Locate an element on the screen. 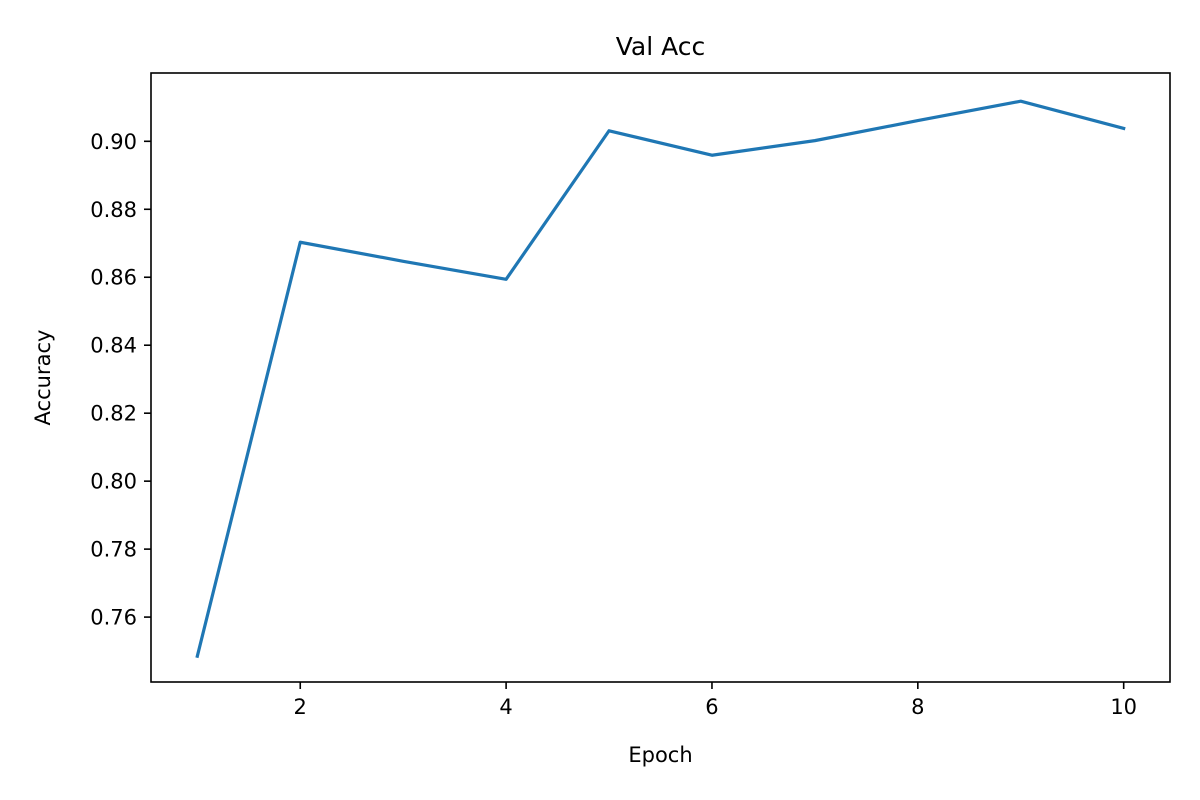 The image size is (1200, 800). x-tick-label: 4 is located at coordinates (505, 707).